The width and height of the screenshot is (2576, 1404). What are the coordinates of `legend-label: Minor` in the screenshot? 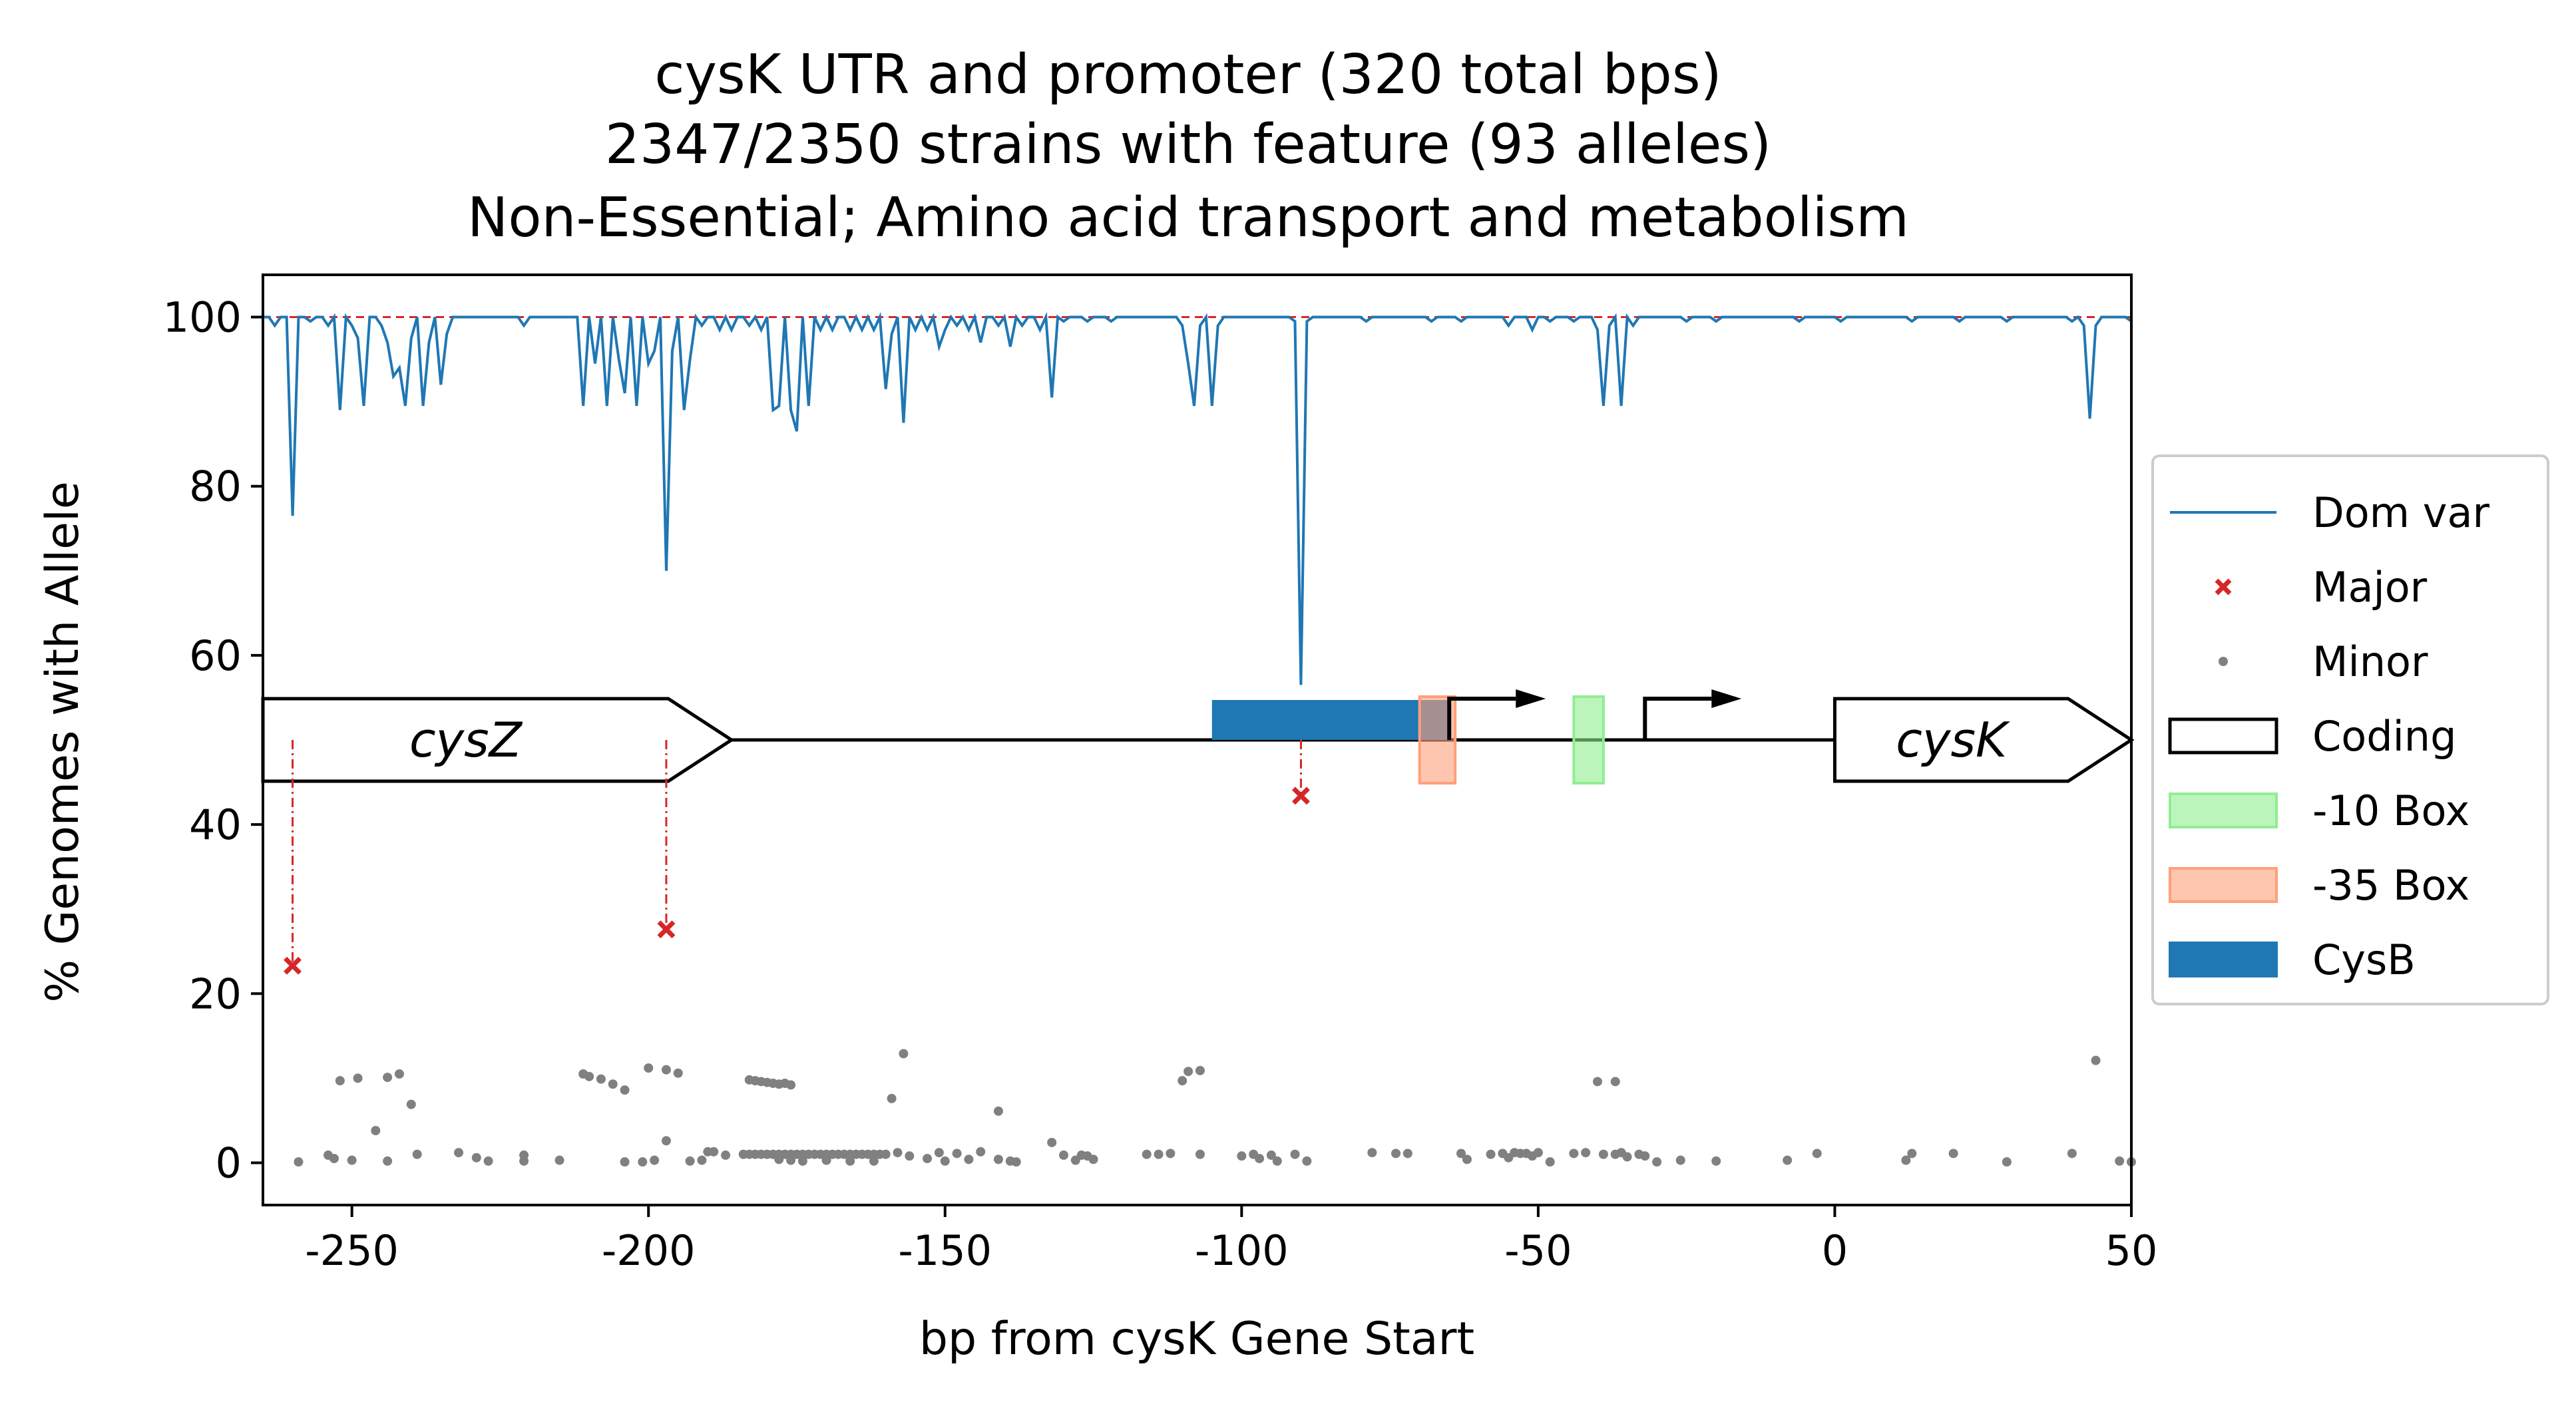 It's located at (2370, 661).